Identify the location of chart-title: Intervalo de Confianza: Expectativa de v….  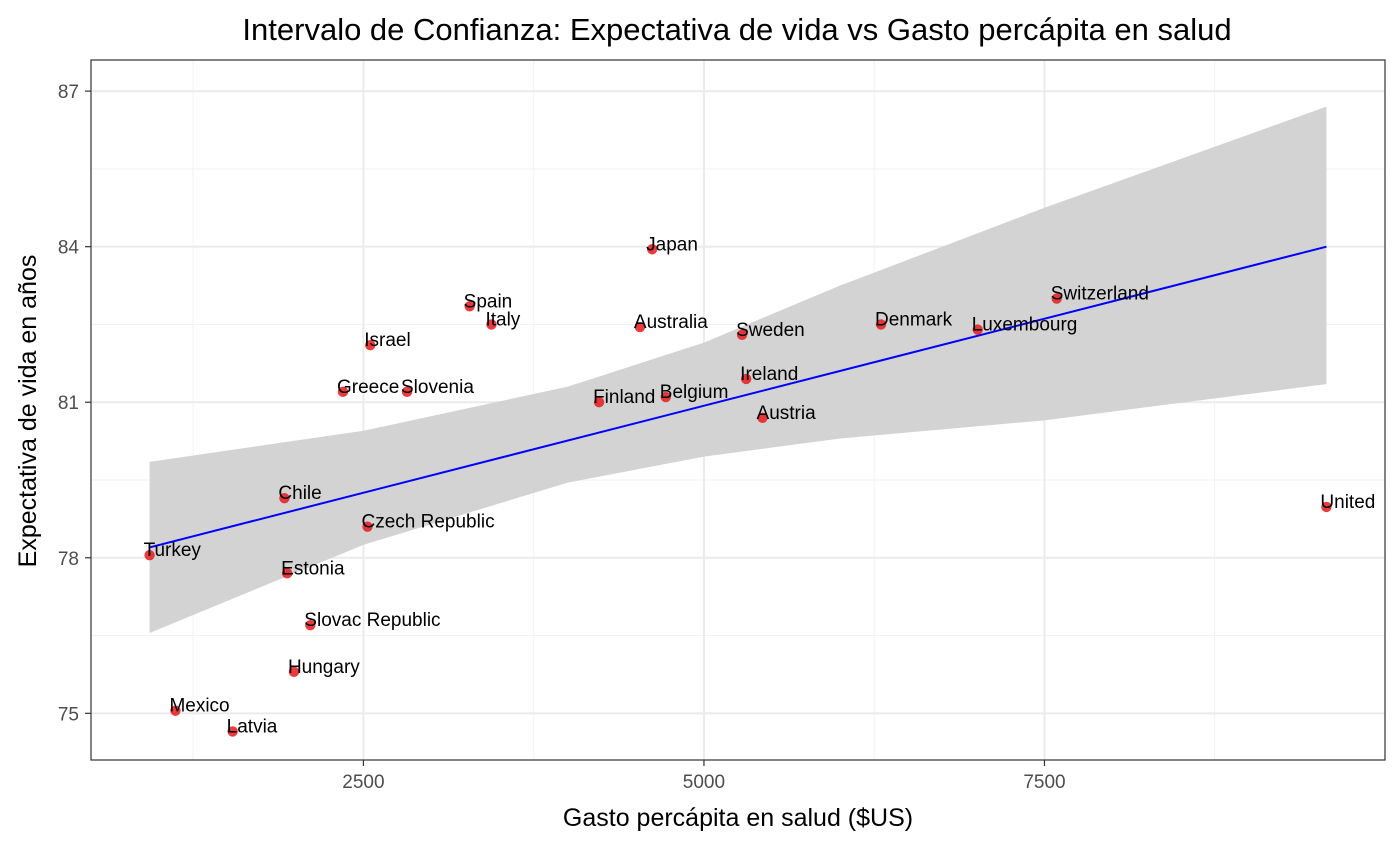
(736, 29).